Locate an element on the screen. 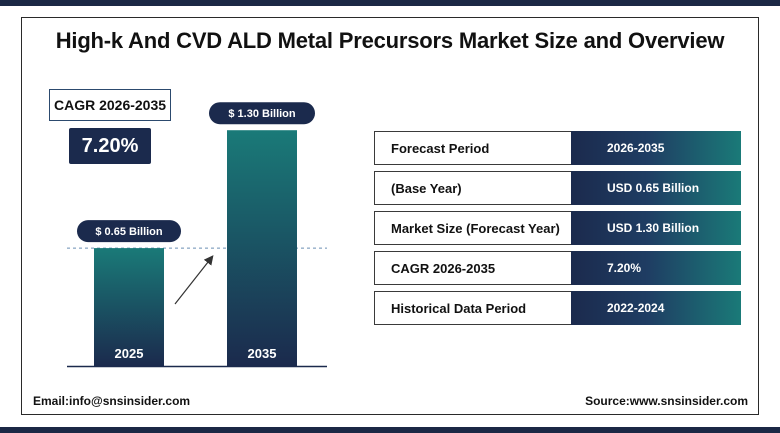  row-label: Forecast Period is located at coordinates (472, 148).